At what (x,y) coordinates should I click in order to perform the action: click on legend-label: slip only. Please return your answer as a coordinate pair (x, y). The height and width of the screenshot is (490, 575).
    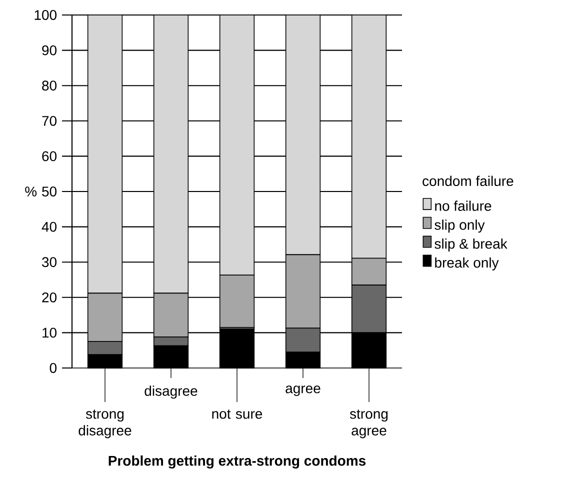
    Looking at the image, I should click on (459, 226).